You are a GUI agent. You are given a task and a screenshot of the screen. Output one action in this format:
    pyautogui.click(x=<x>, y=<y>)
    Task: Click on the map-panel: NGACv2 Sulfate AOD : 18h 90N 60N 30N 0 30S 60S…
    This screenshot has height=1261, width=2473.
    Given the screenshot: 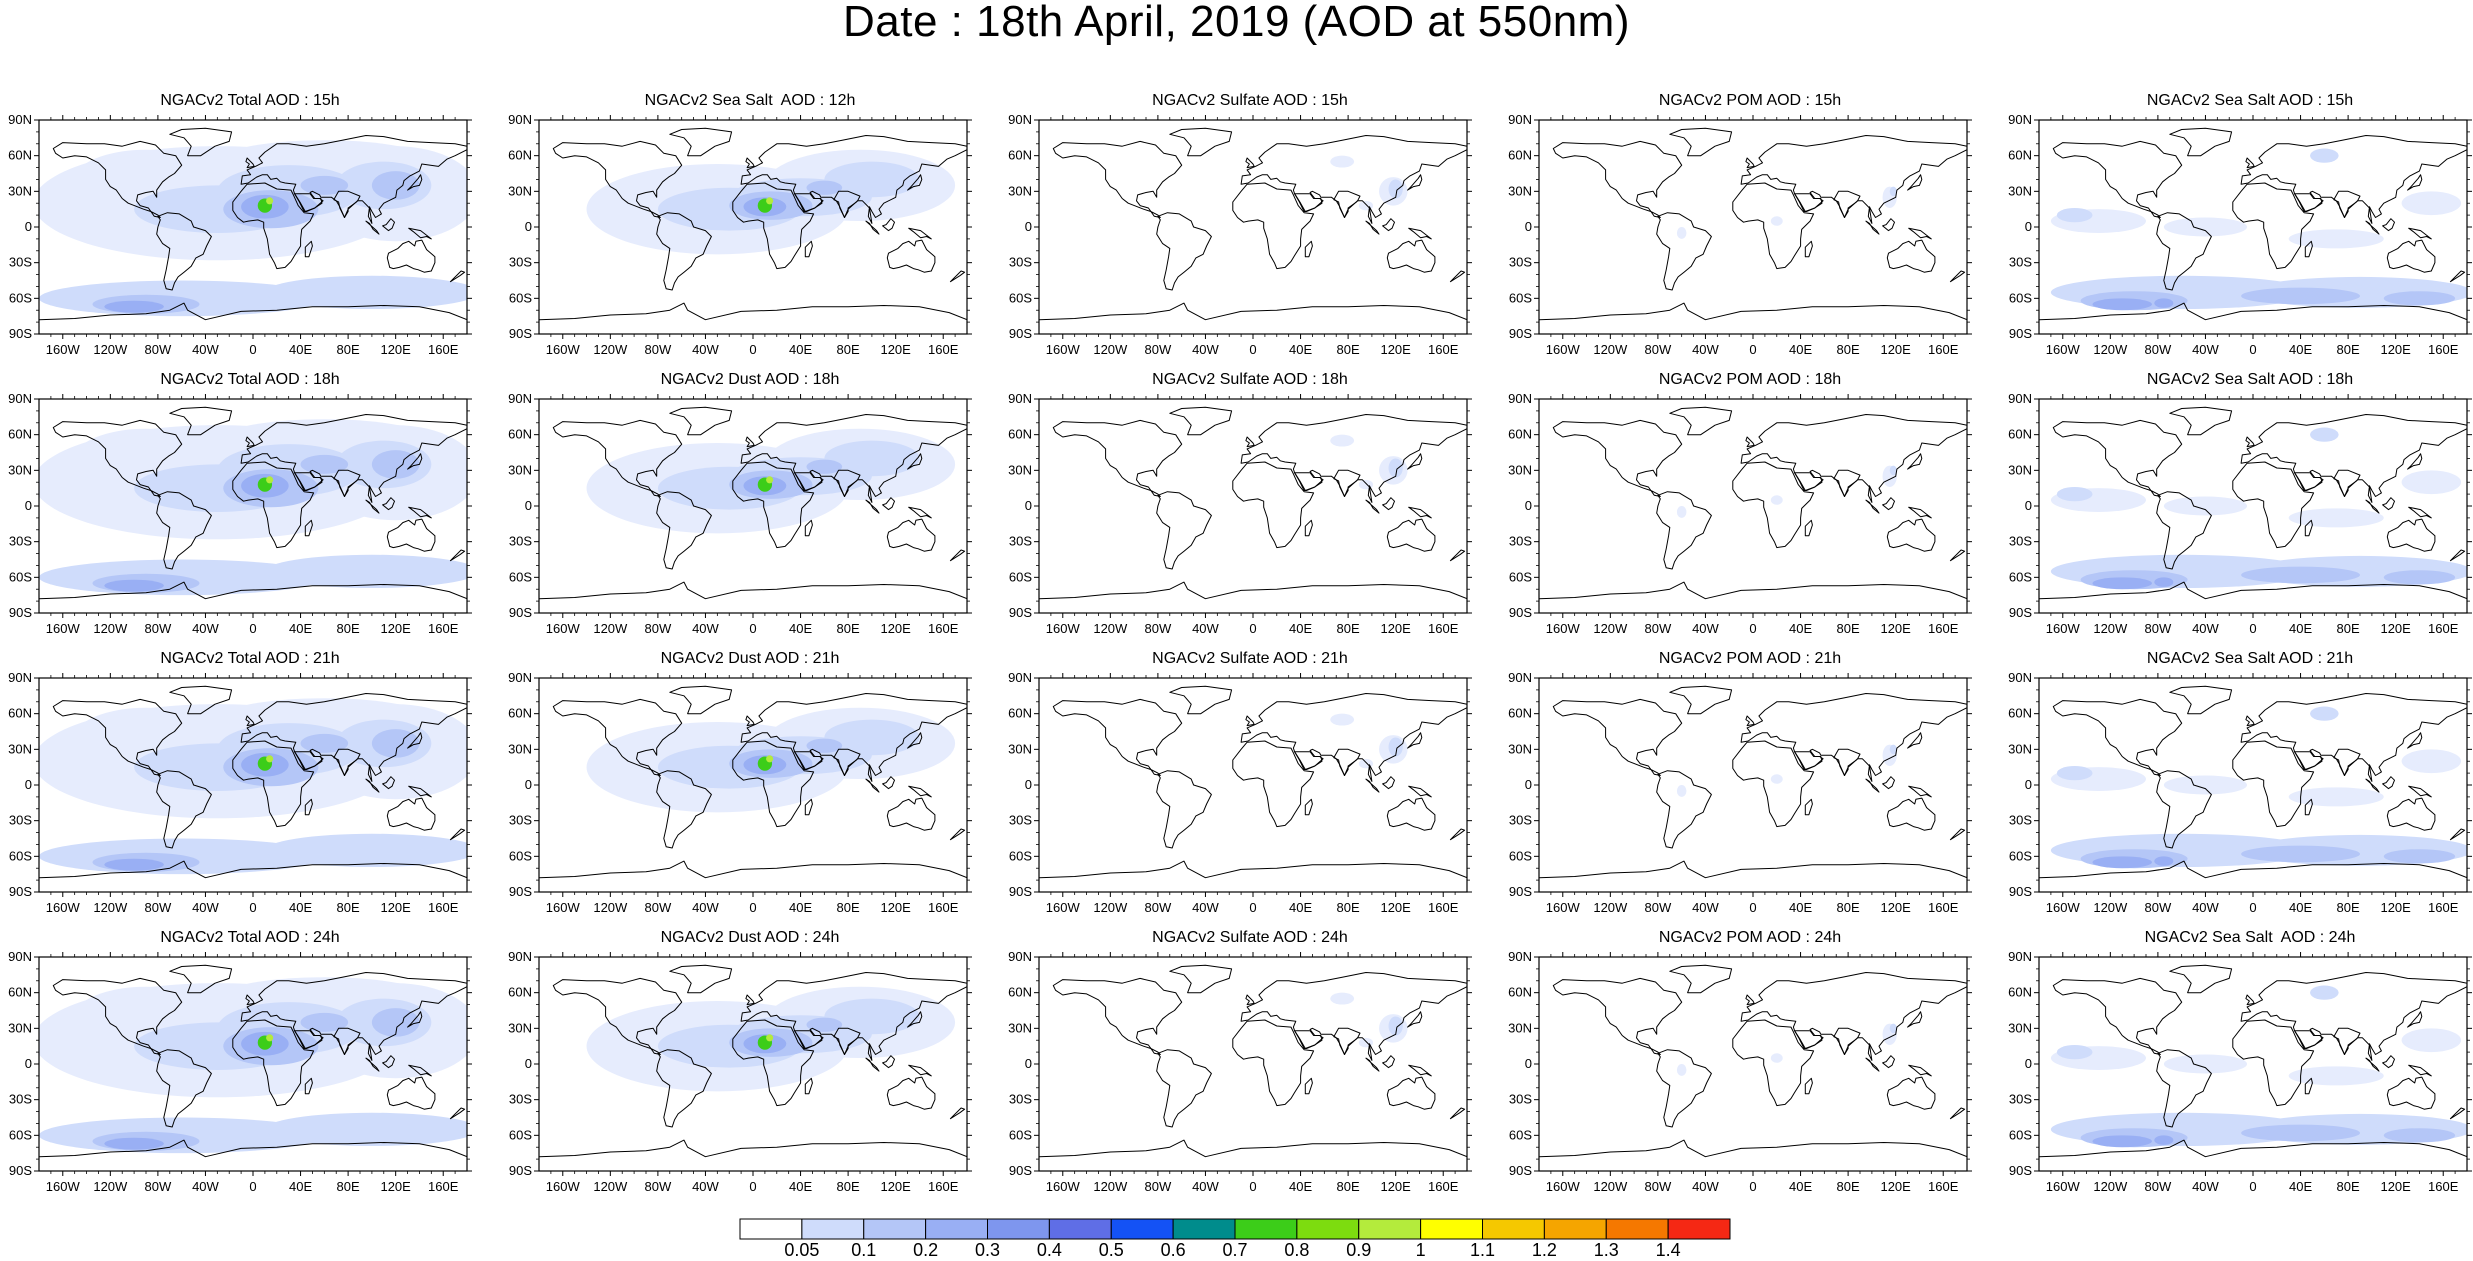 What is the action you would take?
    pyautogui.click(x=1250, y=506)
    